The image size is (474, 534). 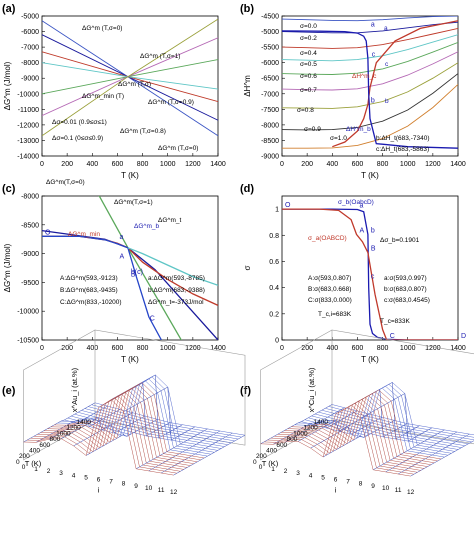 I want to click on t-tick-label: 200, so click(x=261, y=456).